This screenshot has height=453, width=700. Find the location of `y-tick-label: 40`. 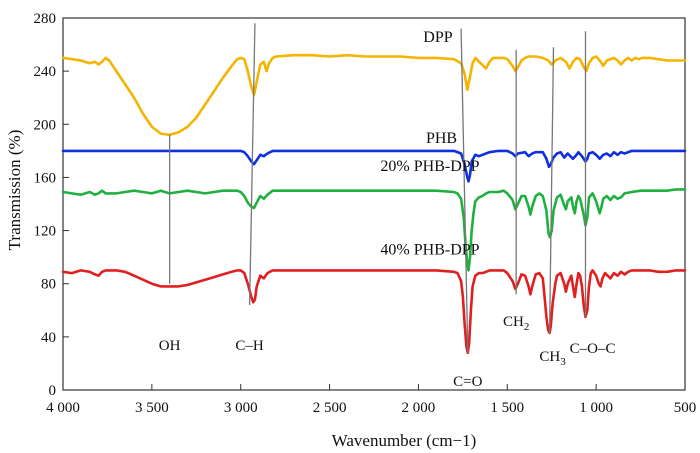

y-tick-label: 40 is located at coordinates (48, 338).